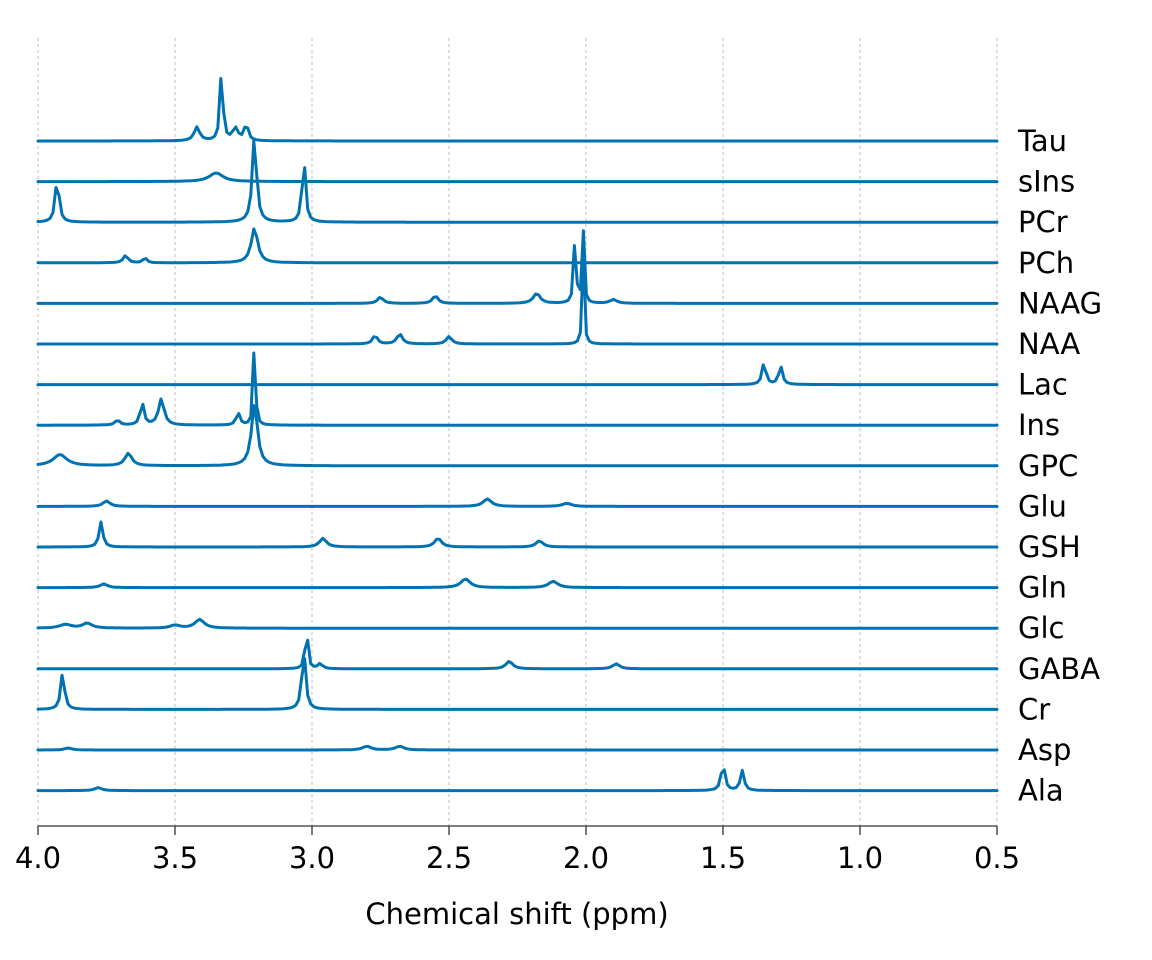 This screenshot has height=960, width=1152. Describe the element at coordinates (1044, 750) in the screenshot. I see `series-label-asp: Asp` at that location.